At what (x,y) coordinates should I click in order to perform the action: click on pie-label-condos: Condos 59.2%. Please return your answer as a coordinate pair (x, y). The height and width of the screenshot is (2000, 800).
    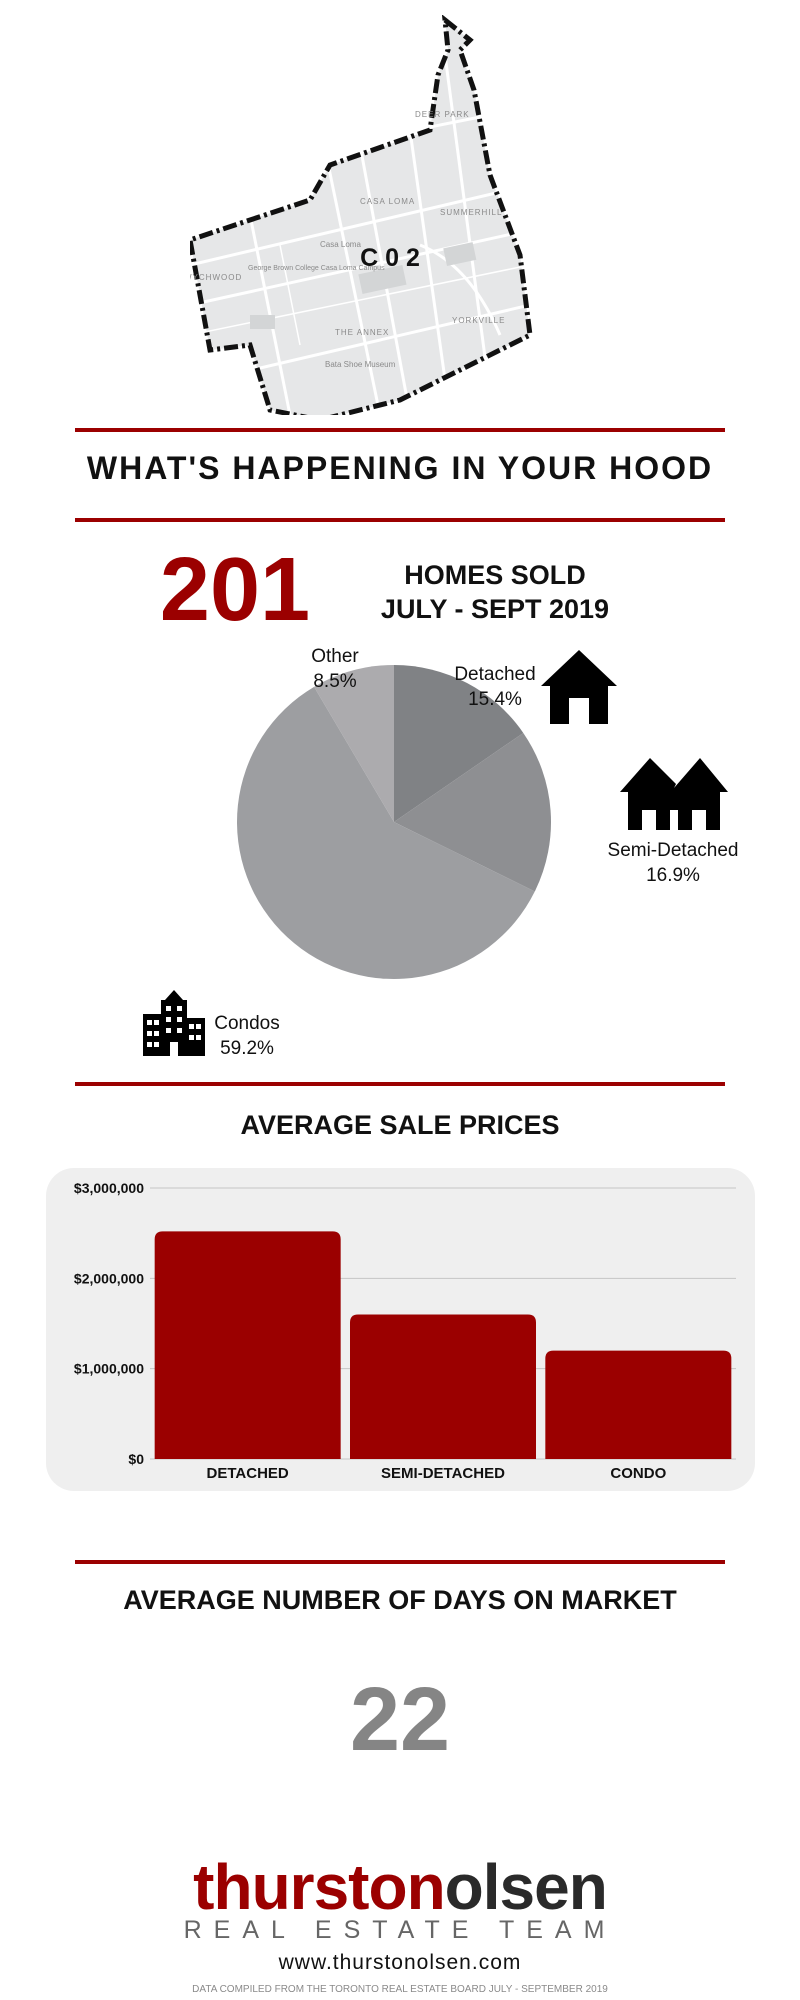
    Looking at the image, I should click on (247, 1036).